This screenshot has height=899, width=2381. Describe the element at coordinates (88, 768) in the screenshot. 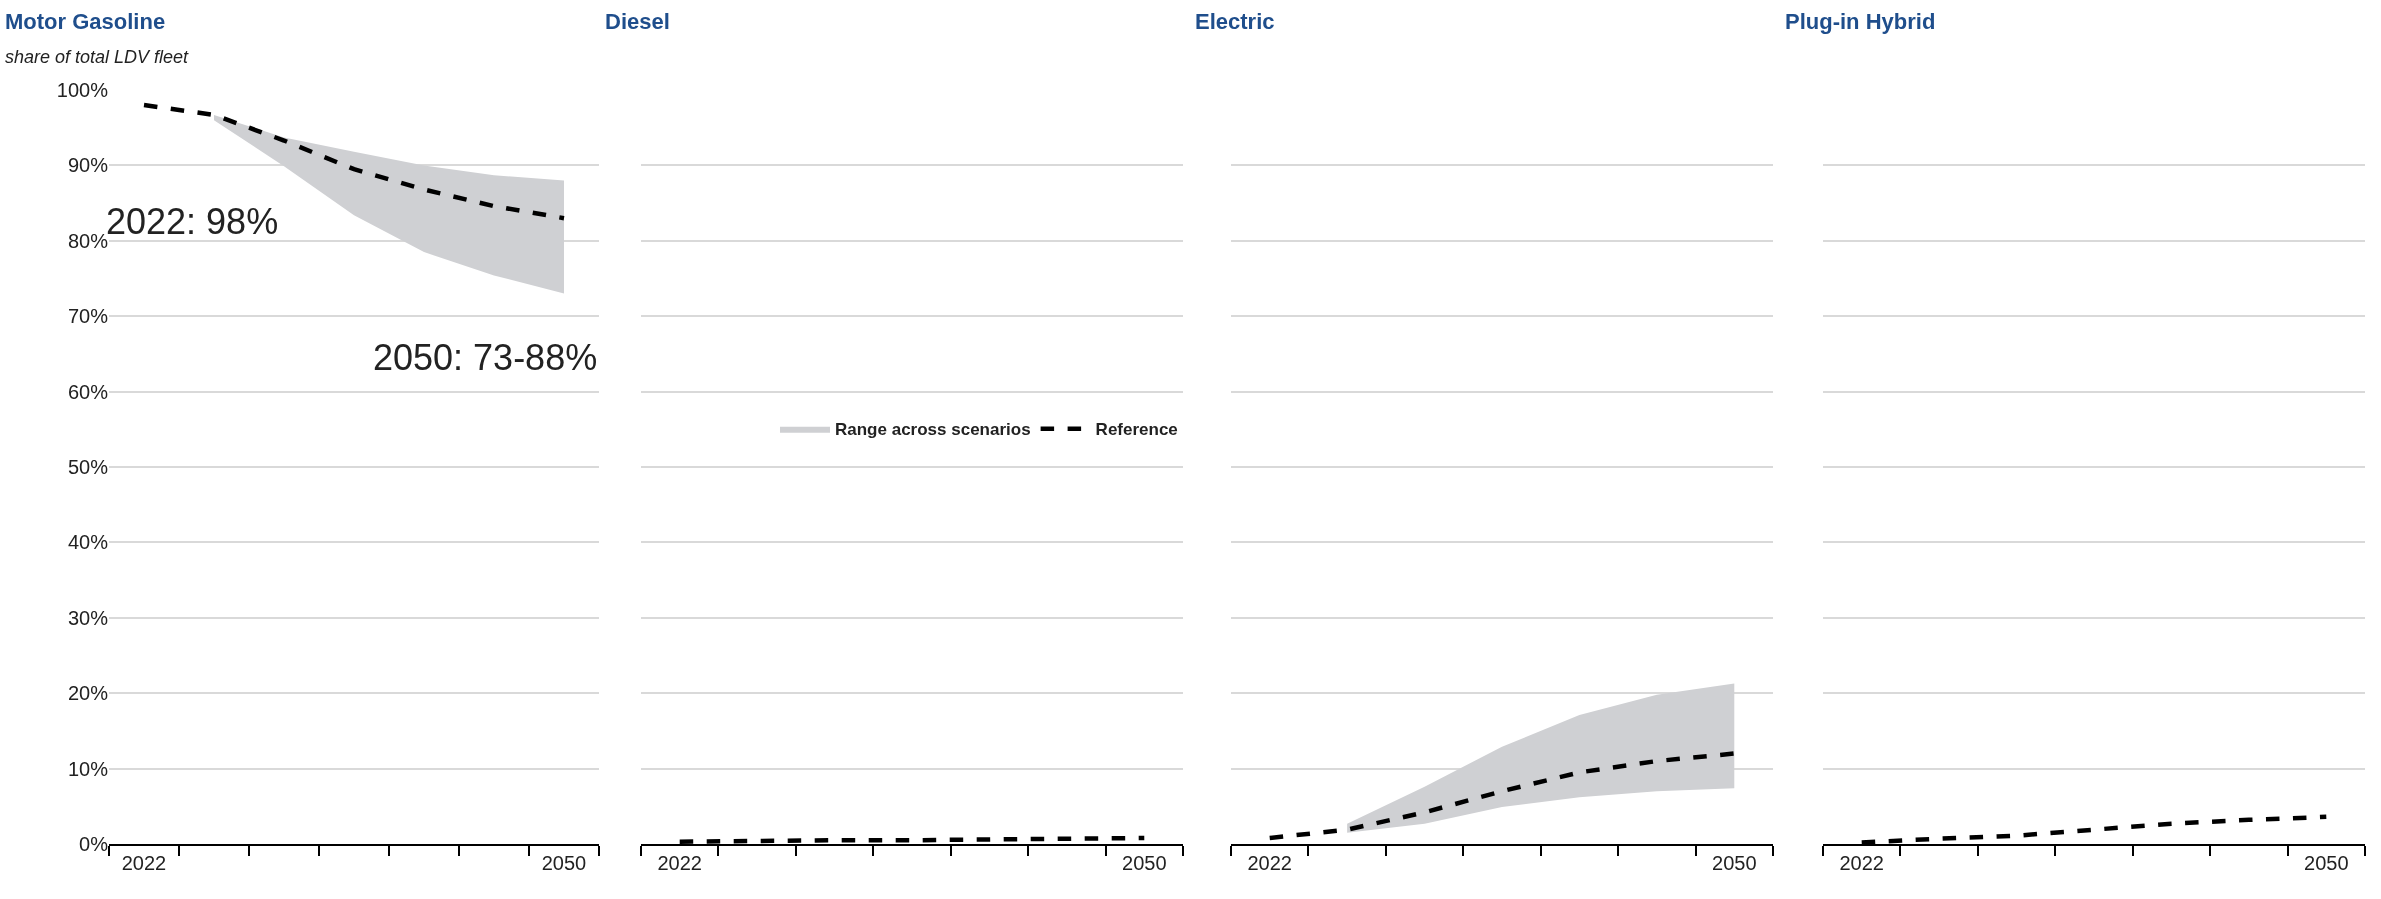

I see `y-tick-label: 10%` at that location.